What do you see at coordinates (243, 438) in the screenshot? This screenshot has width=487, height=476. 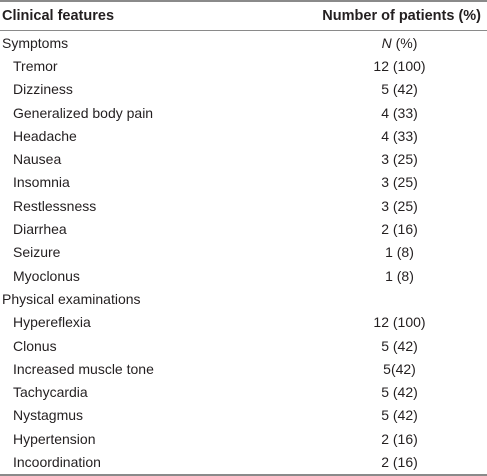 I see `table-row: Hypertension 2 (16)` at bounding box center [243, 438].